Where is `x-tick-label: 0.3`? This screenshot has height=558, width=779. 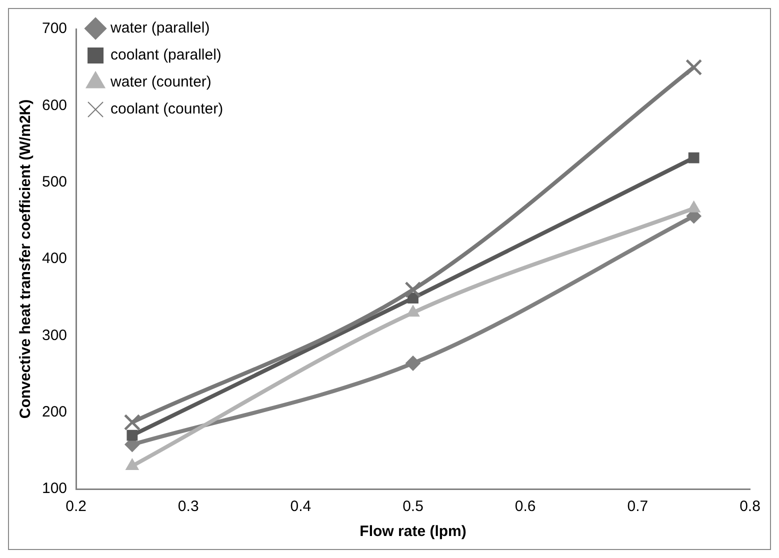 x-tick-label: 0.3 is located at coordinates (188, 507).